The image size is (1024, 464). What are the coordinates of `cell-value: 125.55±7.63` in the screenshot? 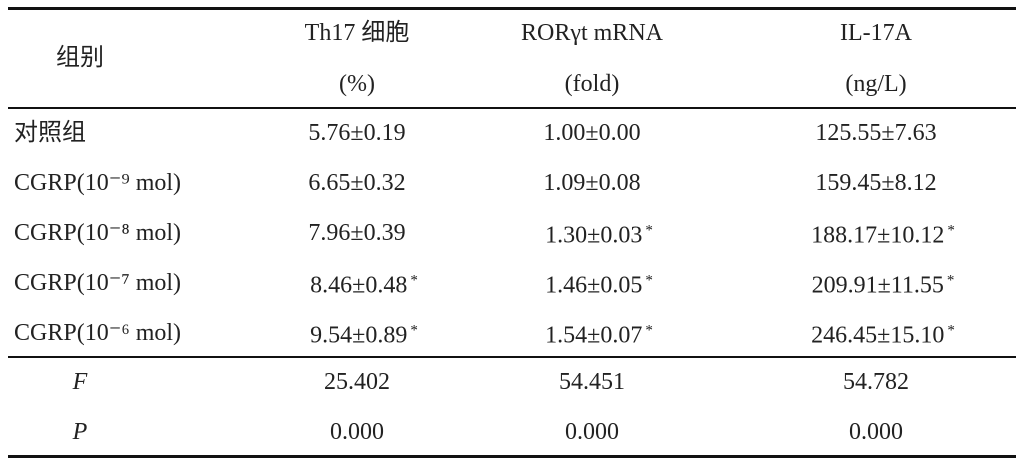 It's located at (876, 133).